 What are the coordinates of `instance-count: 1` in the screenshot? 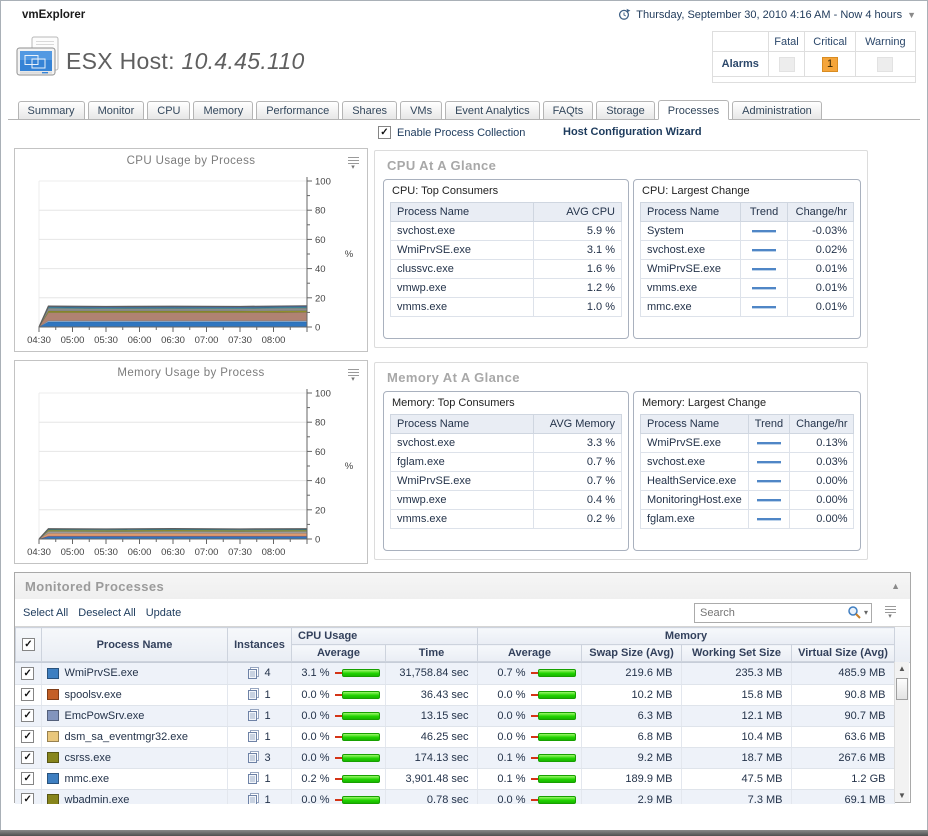 It's located at (267, 736).